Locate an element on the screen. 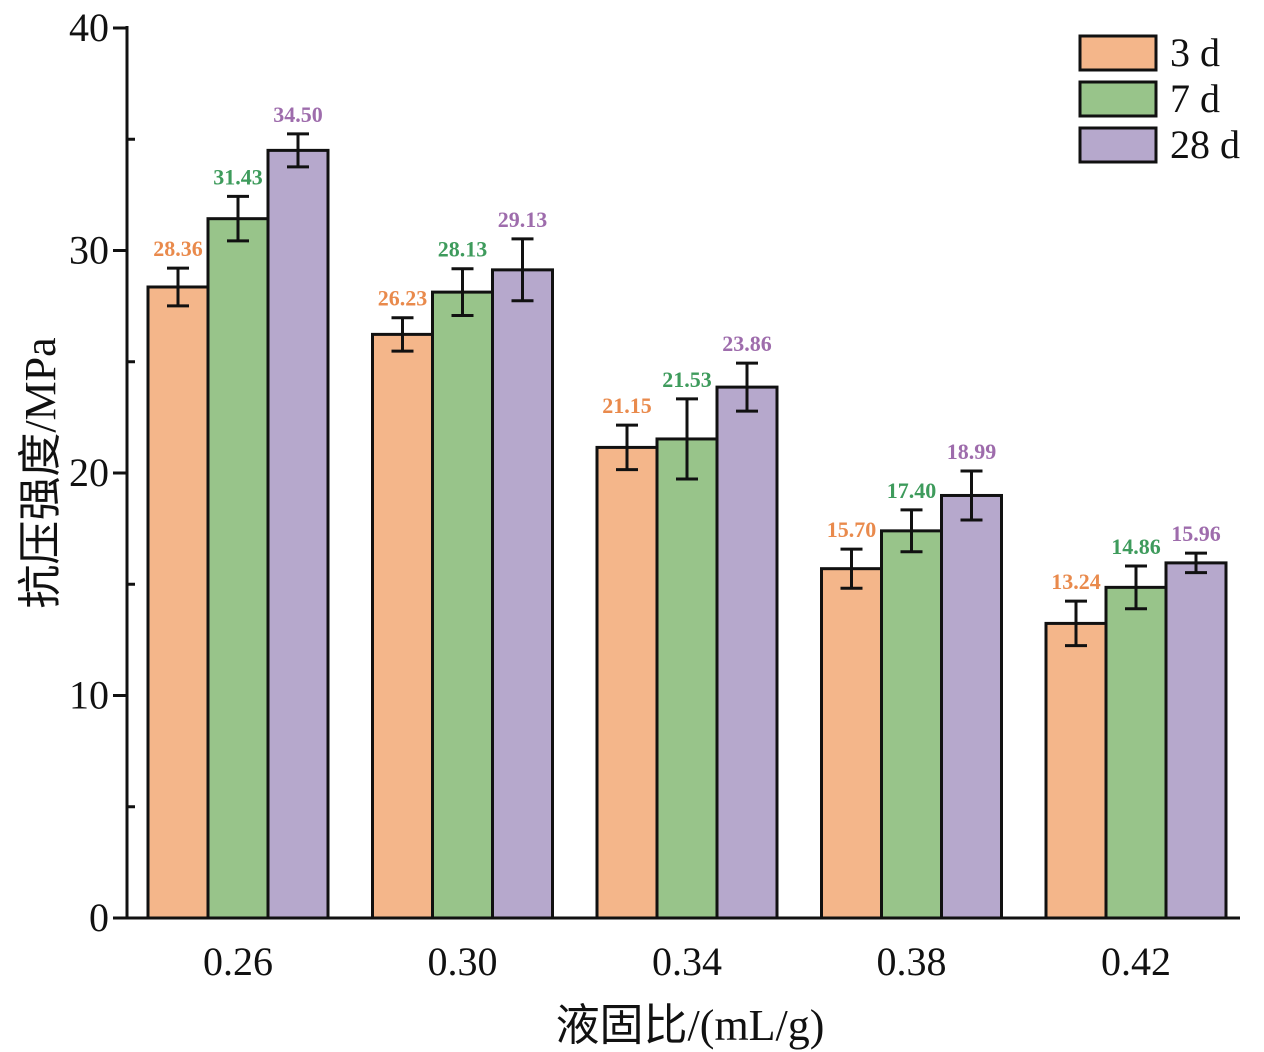 The image size is (1264, 1052). data-label: 17.40 is located at coordinates (912, 490).